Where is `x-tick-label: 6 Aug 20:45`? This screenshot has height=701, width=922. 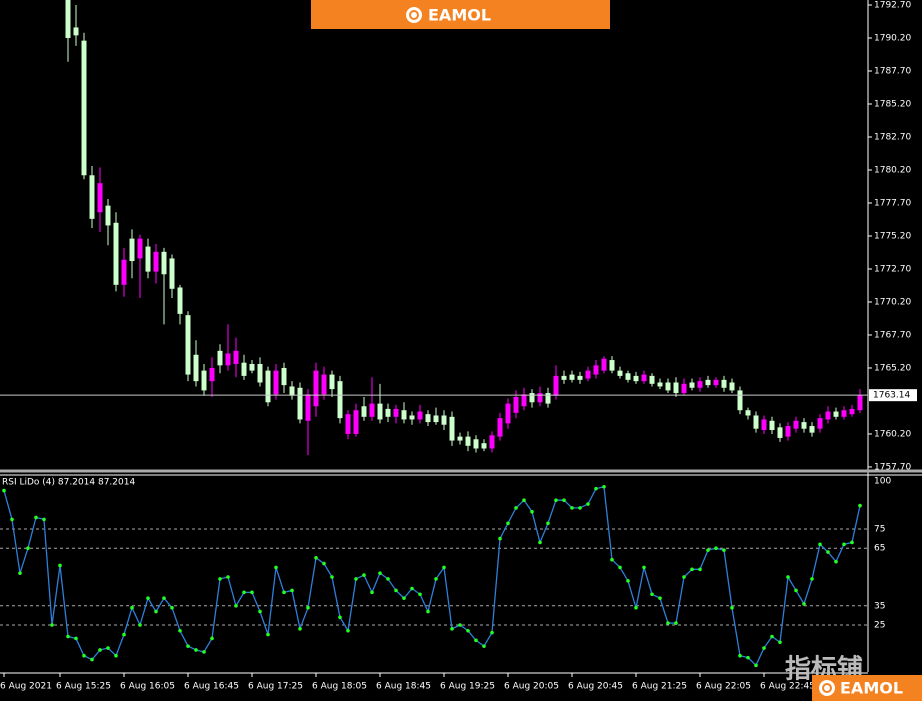 x-tick-label: 6 Aug 20:45 is located at coordinates (595, 687).